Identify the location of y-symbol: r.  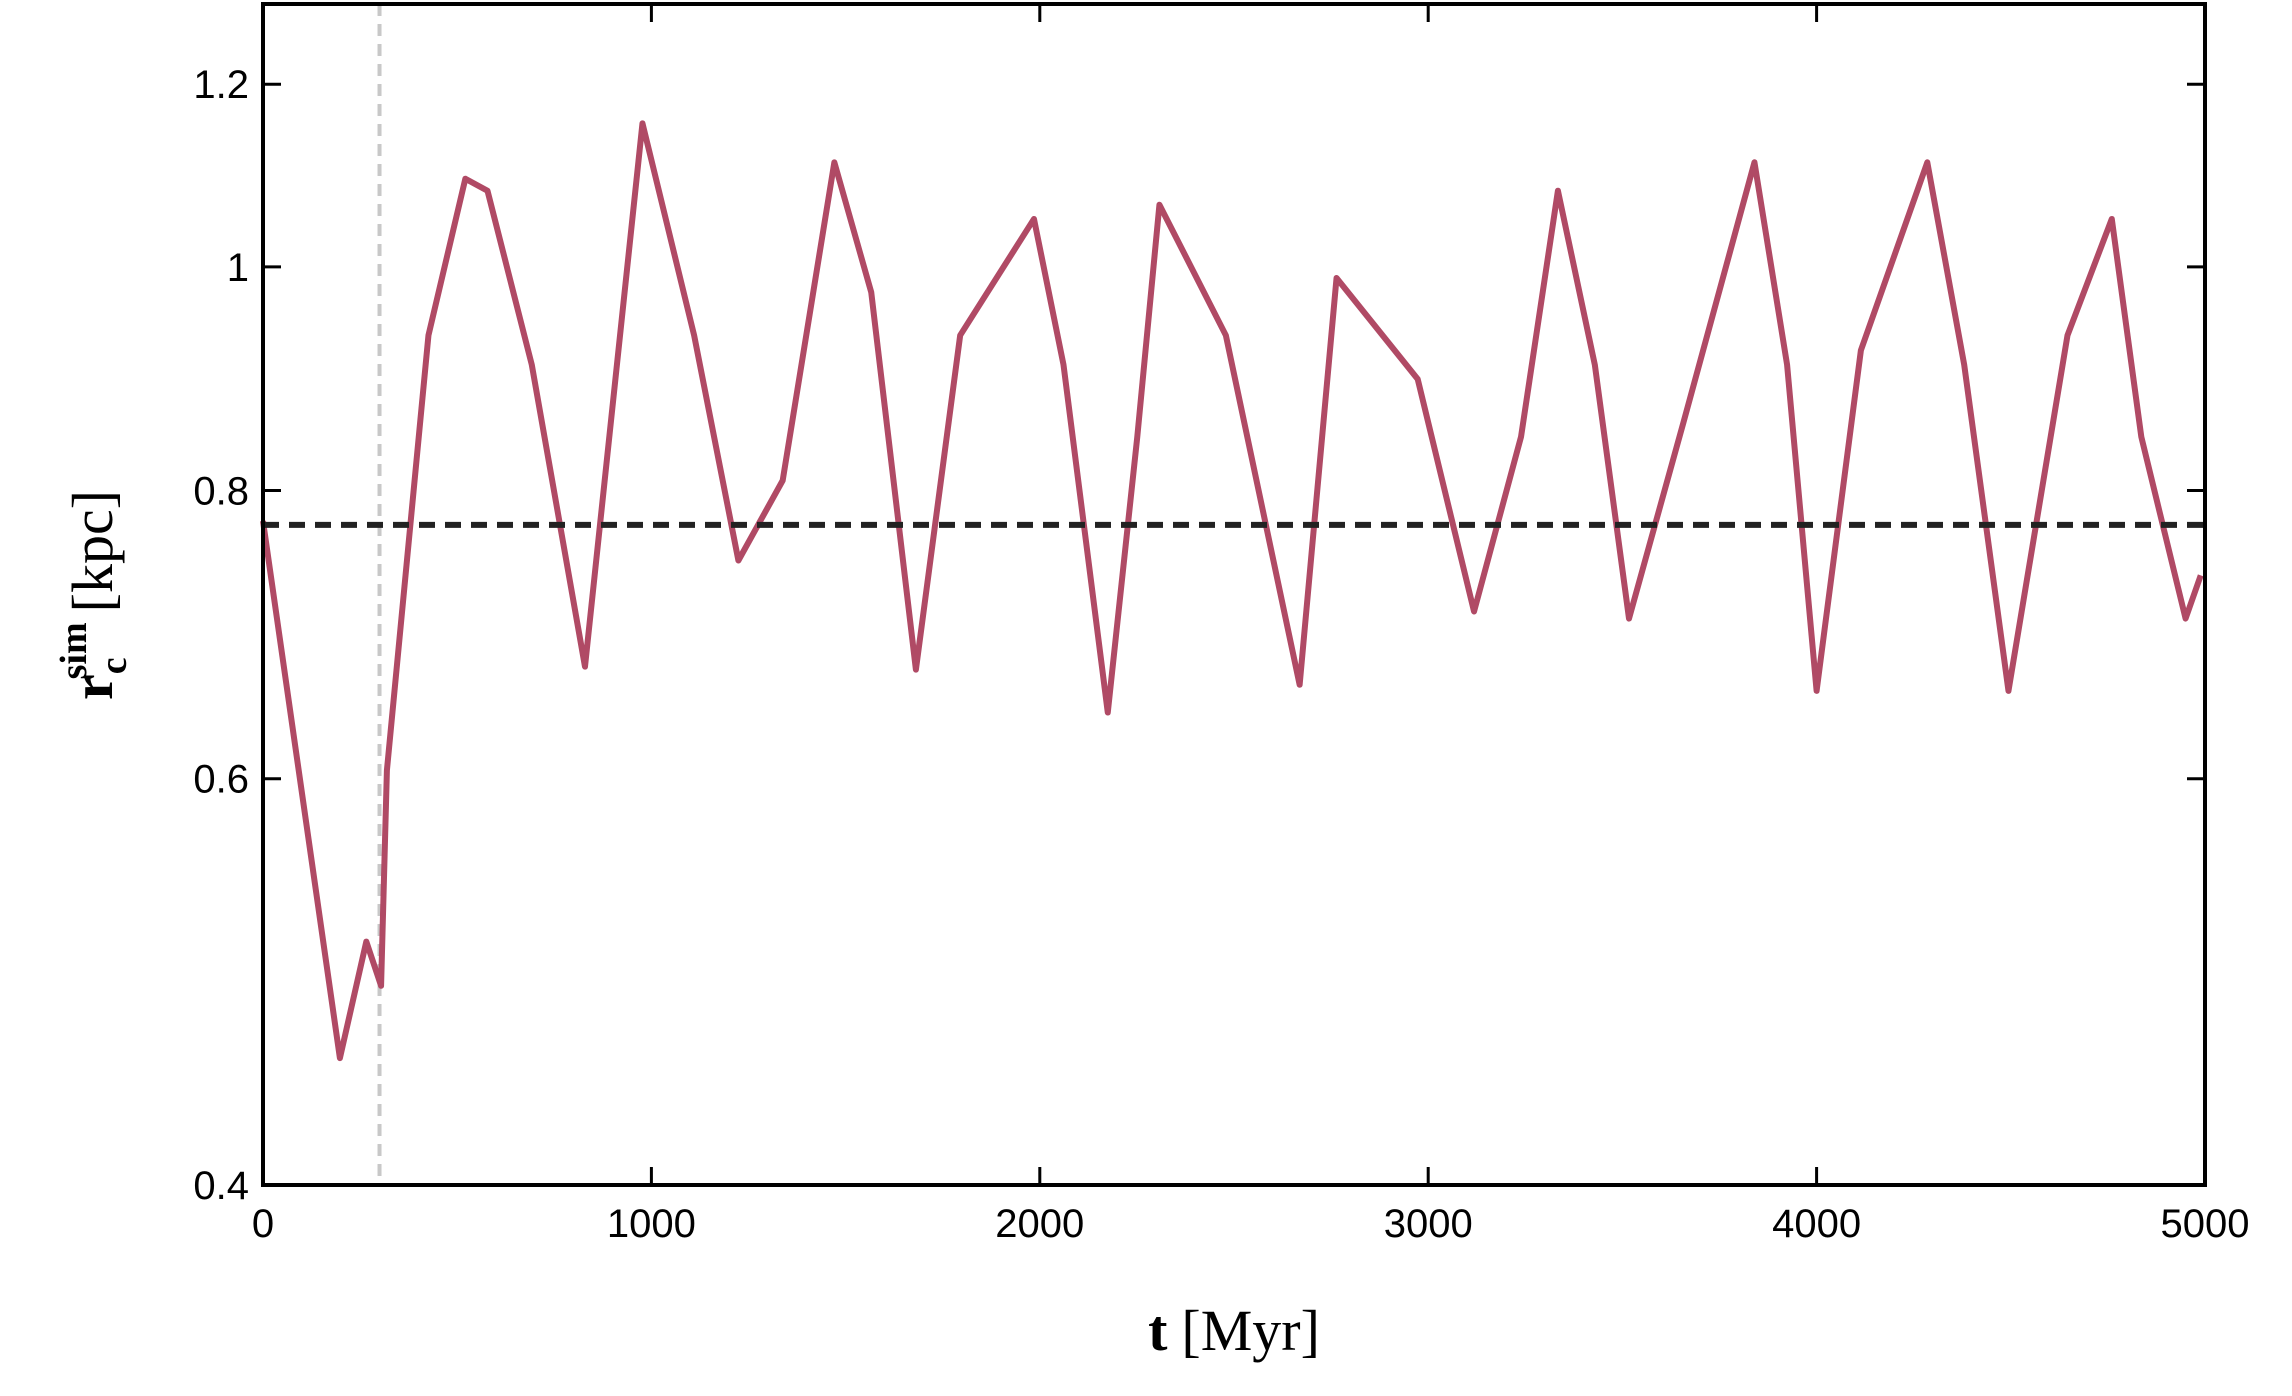
(92, 687).